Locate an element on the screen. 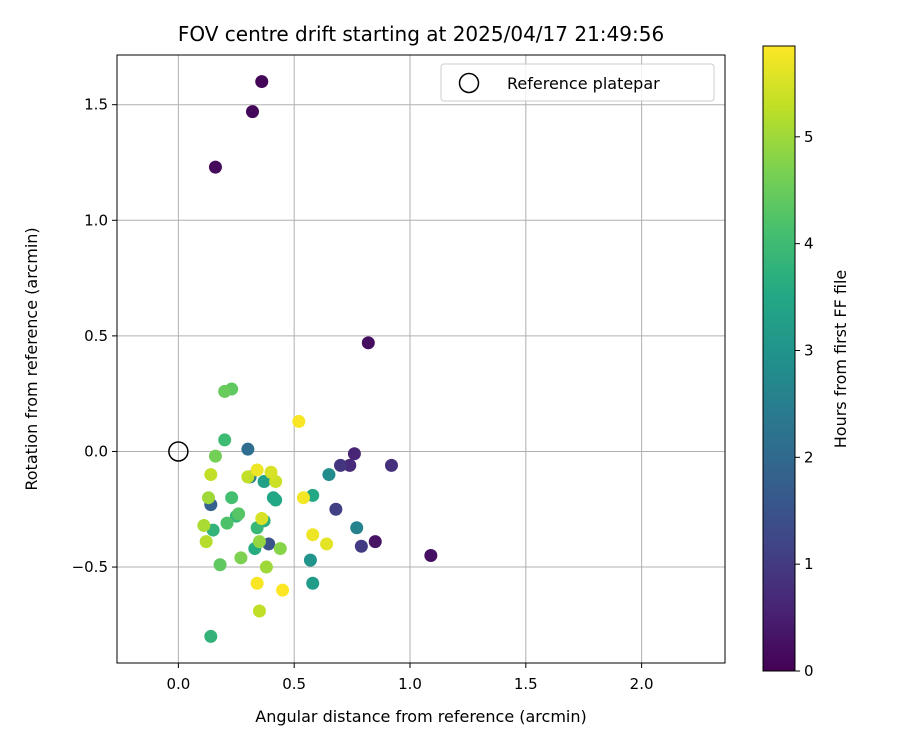 This screenshot has width=900, height=750. y-tick-label: 1.0 is located at coordinates (96, 220).